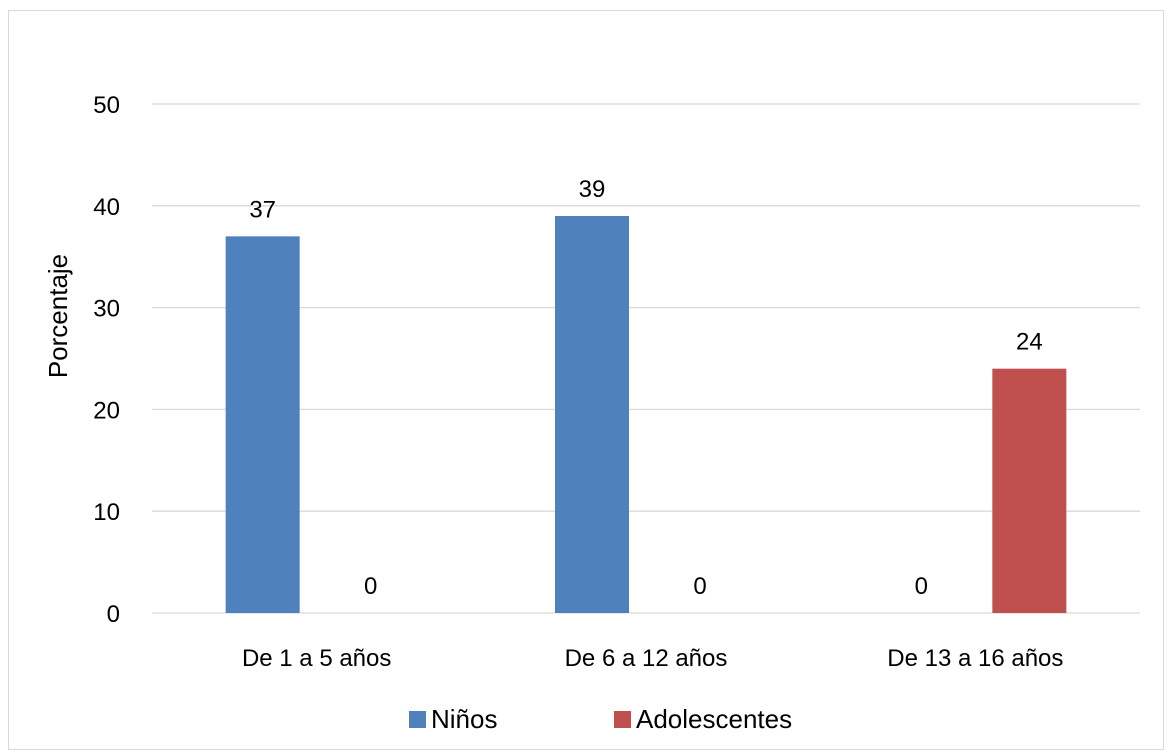 This screenshot has height=756, width=1169. What do you see at coordinates (592, 189) in the screenshot?
I see `data-label: 39` at bounding box center [592, 189].